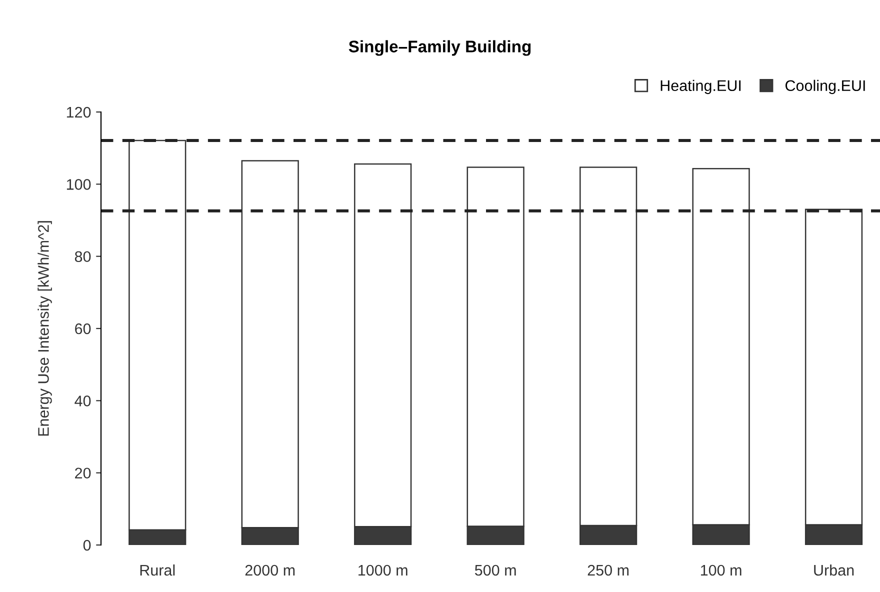 Image resolution: width=880 pixels, height=592 pixels. Describe the element at coordinates (700, 87) in the screenshot. I see `legend-label: Heating.EUI` at that location.